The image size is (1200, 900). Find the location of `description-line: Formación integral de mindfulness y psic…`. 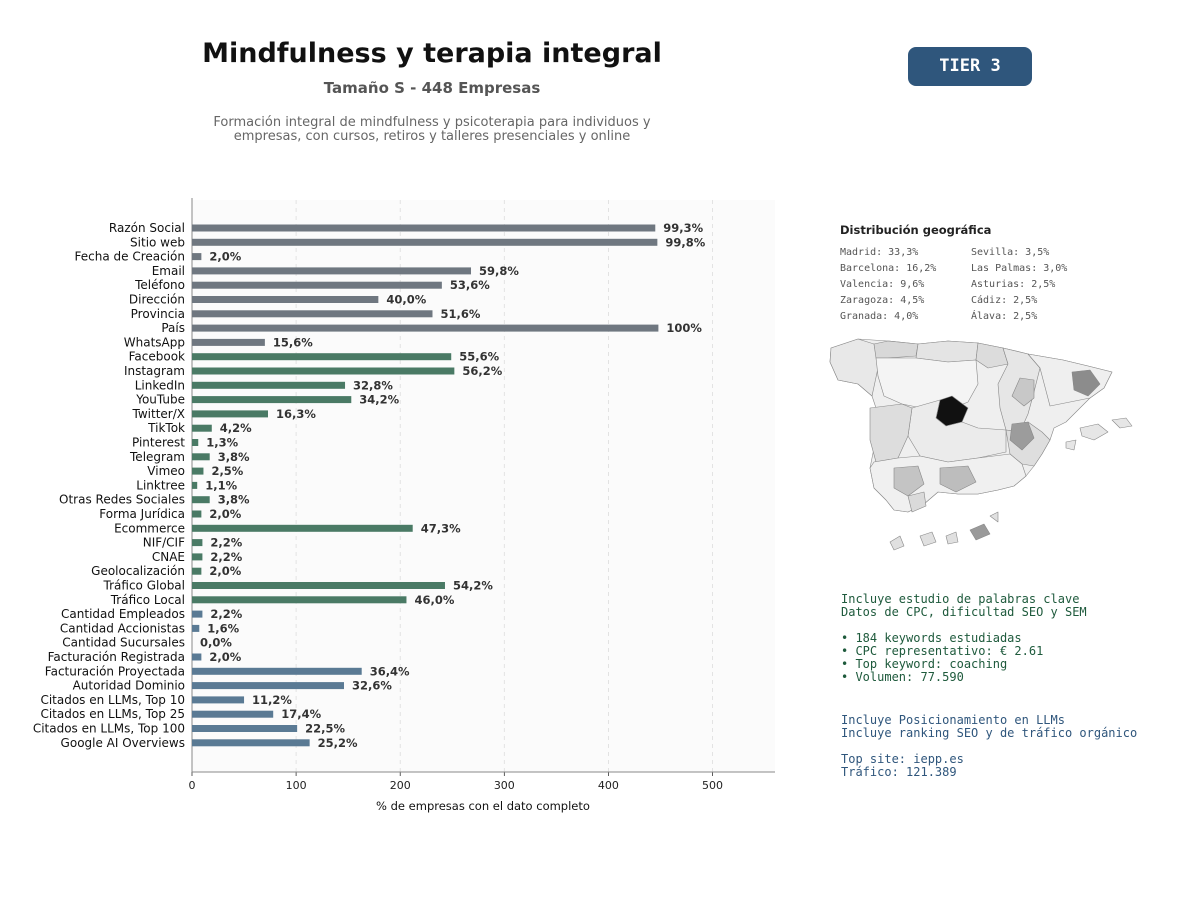

description-line: Formación integral de mindfulness y psic… is located at coordinates (432, 122).